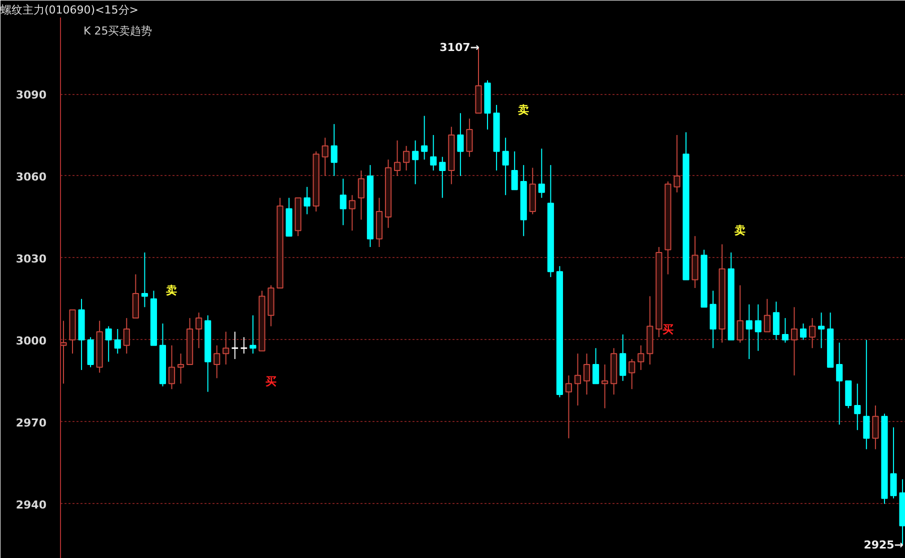  What do you see at coordinates (31, 177) in the screenshot?
I see `y-tick-label: 3060` at bounding box center [31, 177].